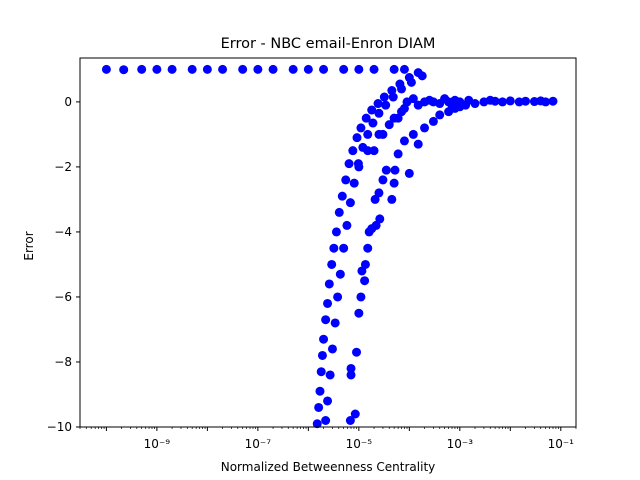 The width and height of the screenshot is (640, 480). I want to click on x-axis-ticks: 10⁻⁹ 10⁻⁷ 10⁻⁵ 10⁻³ 10⁻¹, so click(328, 439).